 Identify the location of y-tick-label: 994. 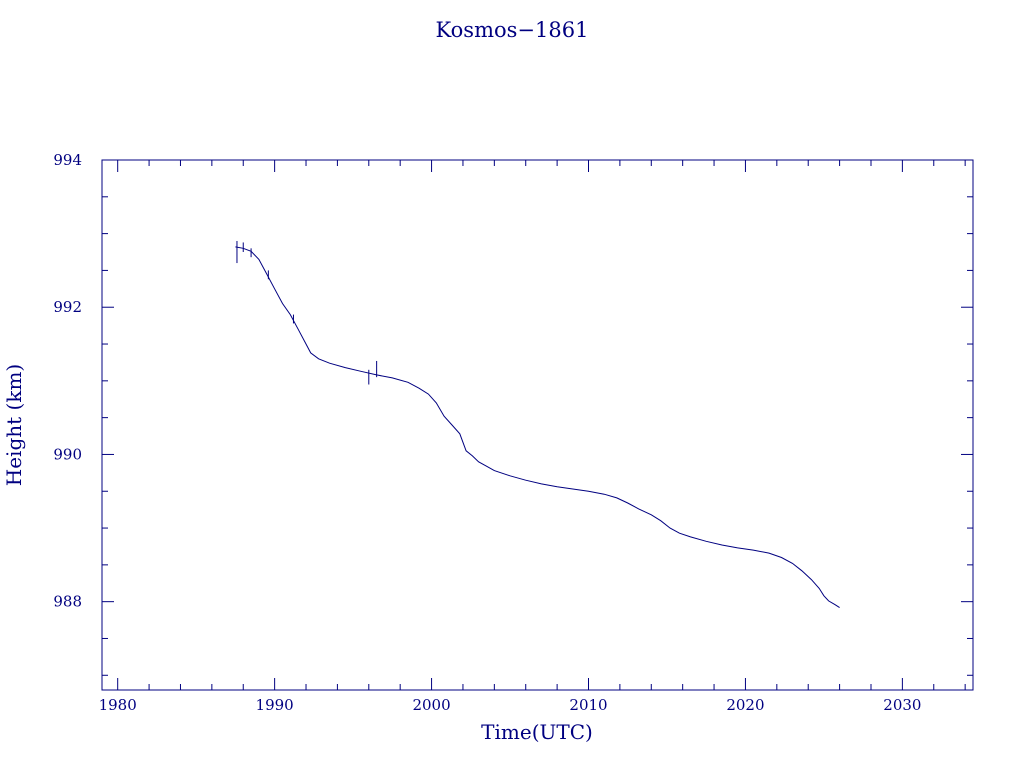
(67, 160).